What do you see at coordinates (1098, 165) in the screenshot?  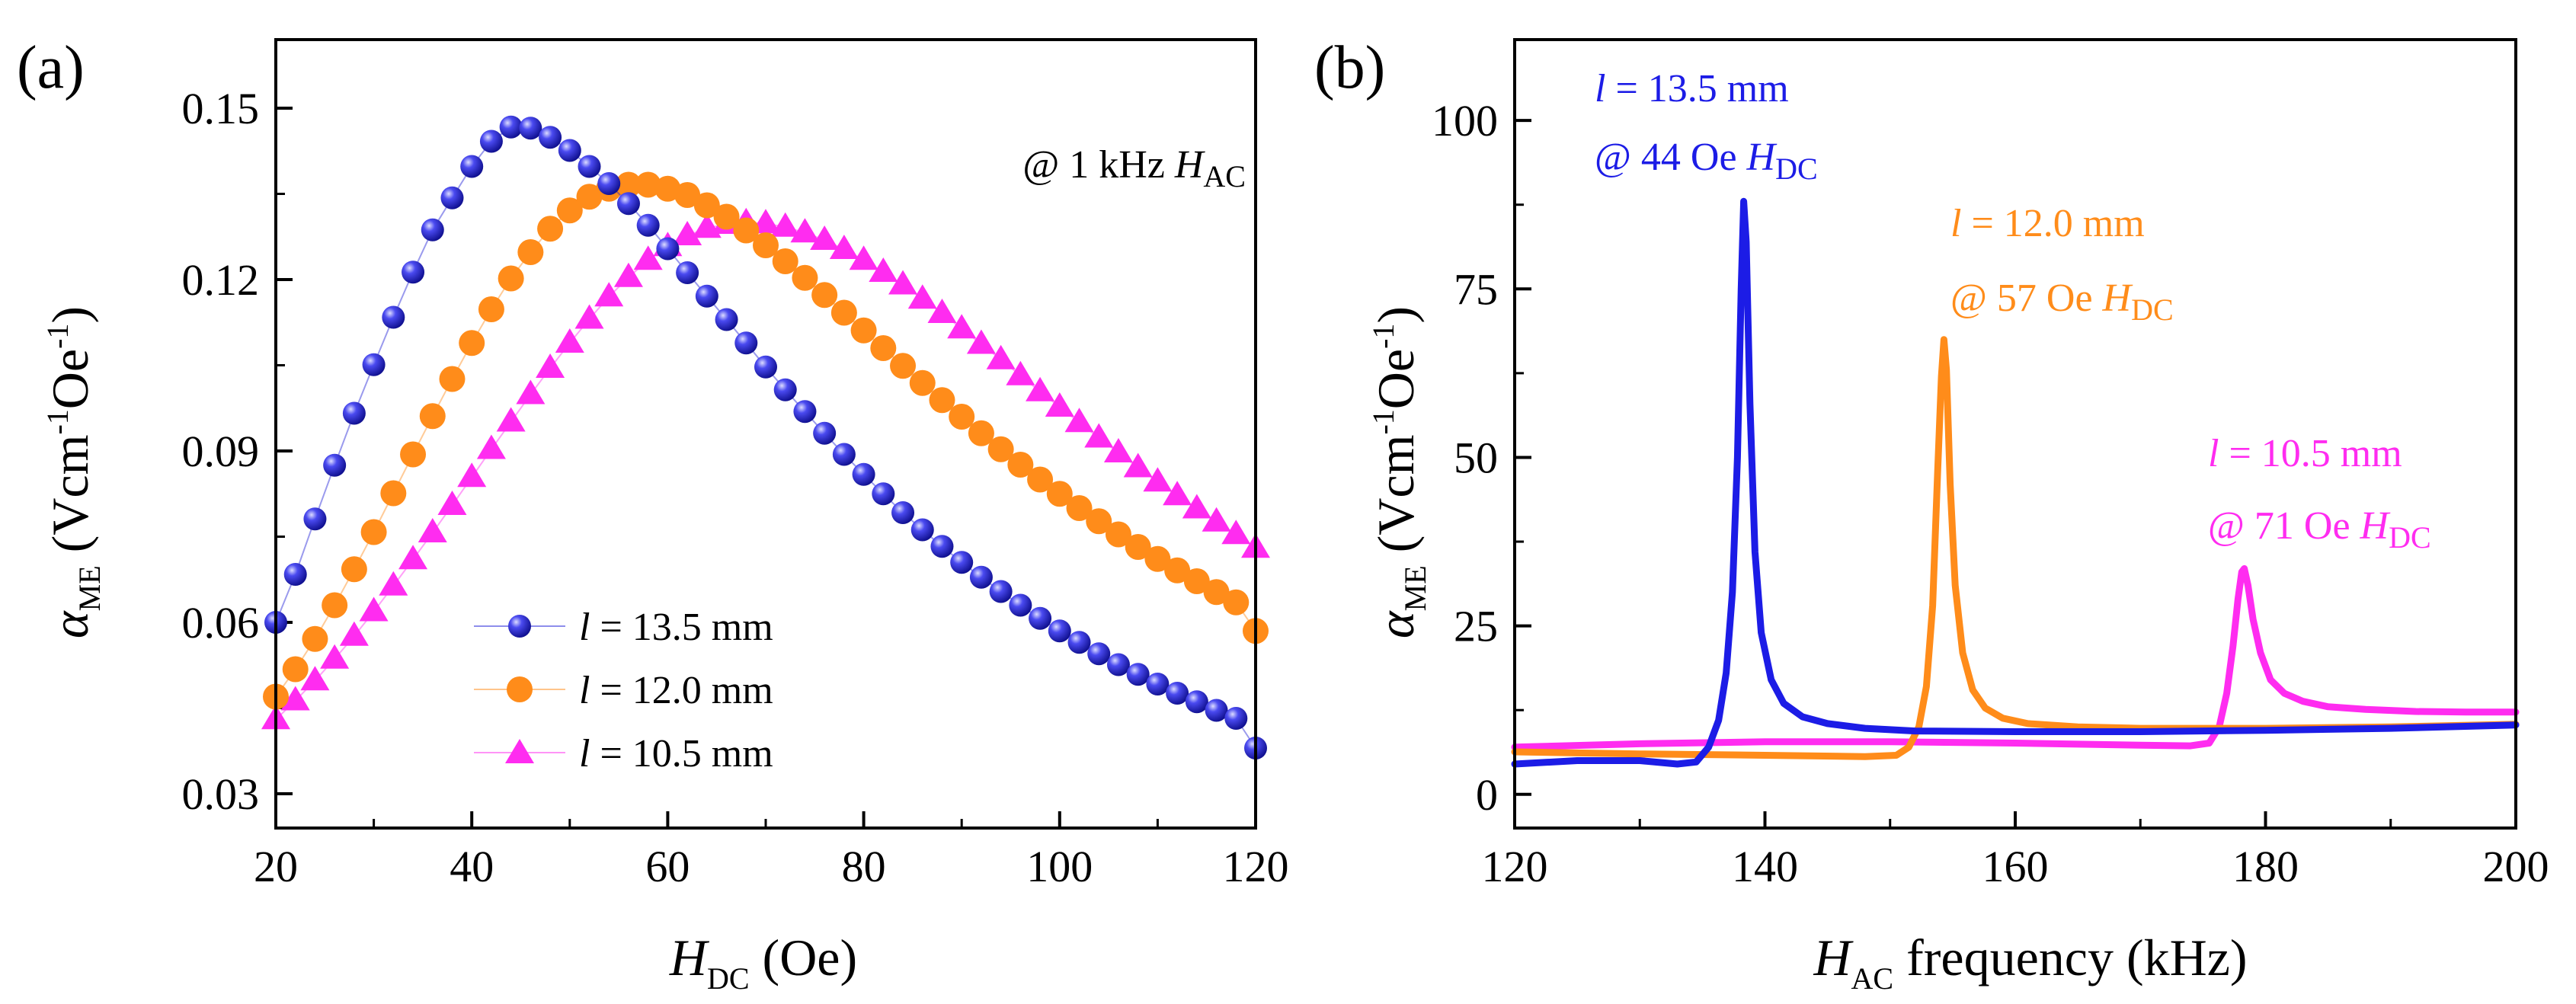 I see `panel-a-annotation-pre: @ 1 kHz` at bounding box center [1098, 165].